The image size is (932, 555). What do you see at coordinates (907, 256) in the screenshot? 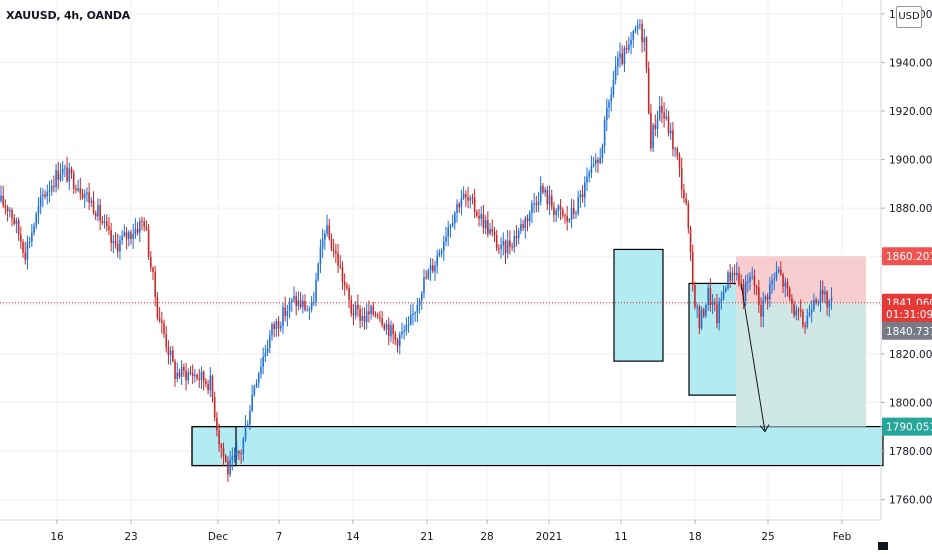
I see `price-label-bg` at bounding box center [907, 256].